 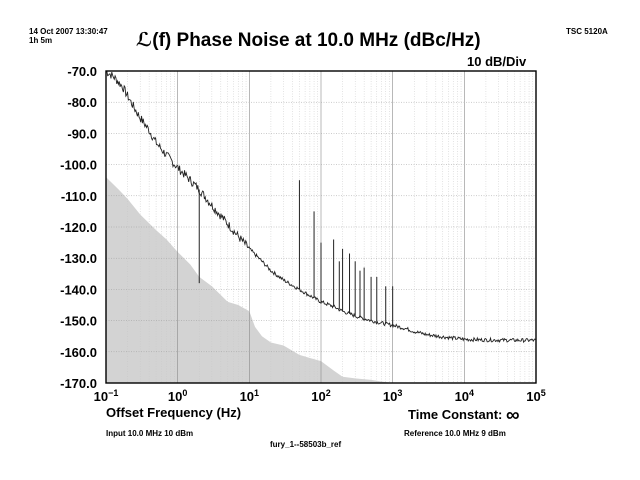 I want to click on x-axis-label: Offset Frequency (Hz), so click(x=174, y=412).